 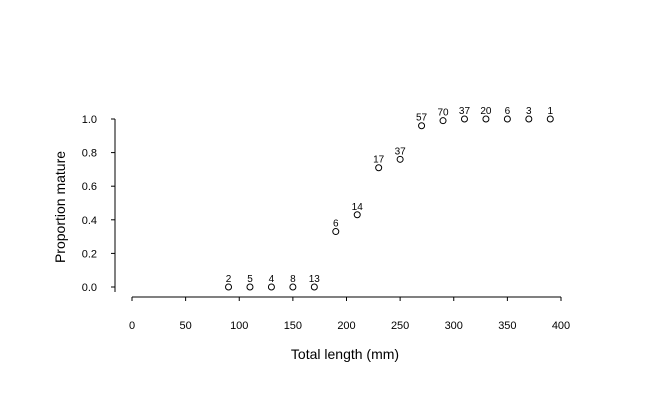 I want to click on sample-size-label: 20, so click(x=486, y=111).